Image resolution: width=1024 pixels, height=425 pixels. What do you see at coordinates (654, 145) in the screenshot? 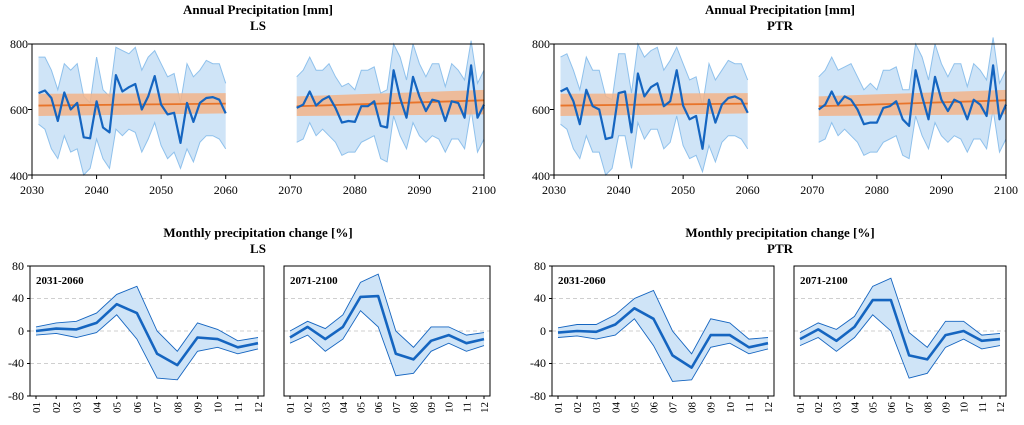
I see `annual-ptr-ensemble-lower` at bounding box center [654, 145].